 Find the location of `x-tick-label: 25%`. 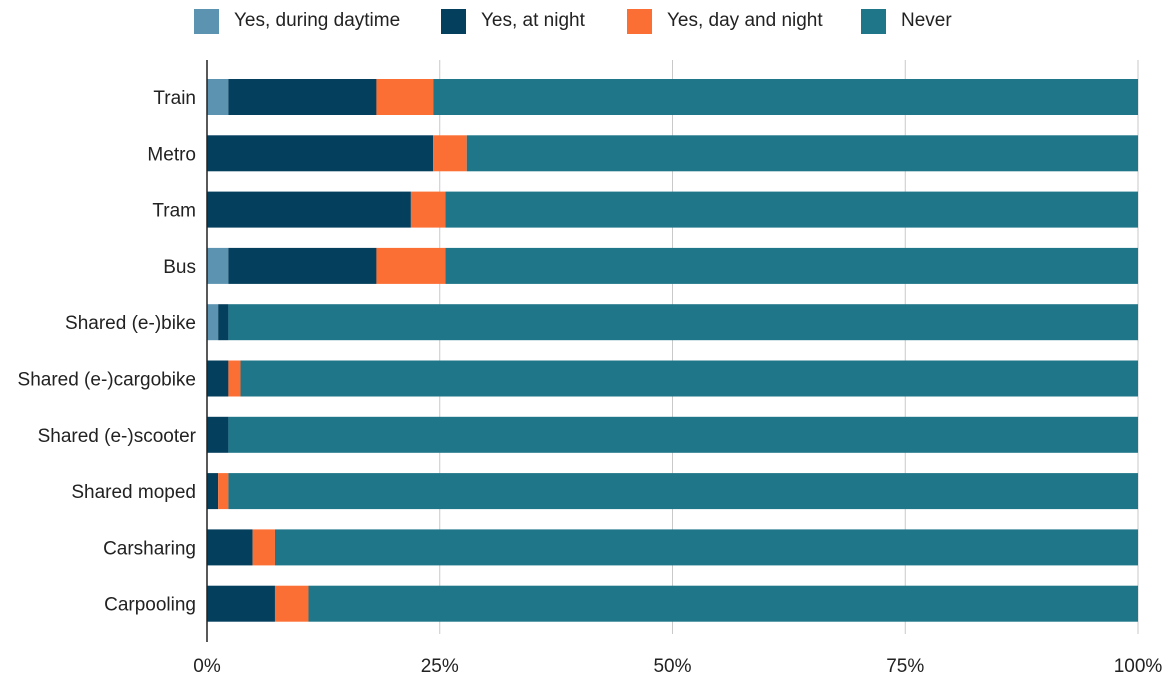

x-tick-label: 25% is located at coordinates (440, 666).